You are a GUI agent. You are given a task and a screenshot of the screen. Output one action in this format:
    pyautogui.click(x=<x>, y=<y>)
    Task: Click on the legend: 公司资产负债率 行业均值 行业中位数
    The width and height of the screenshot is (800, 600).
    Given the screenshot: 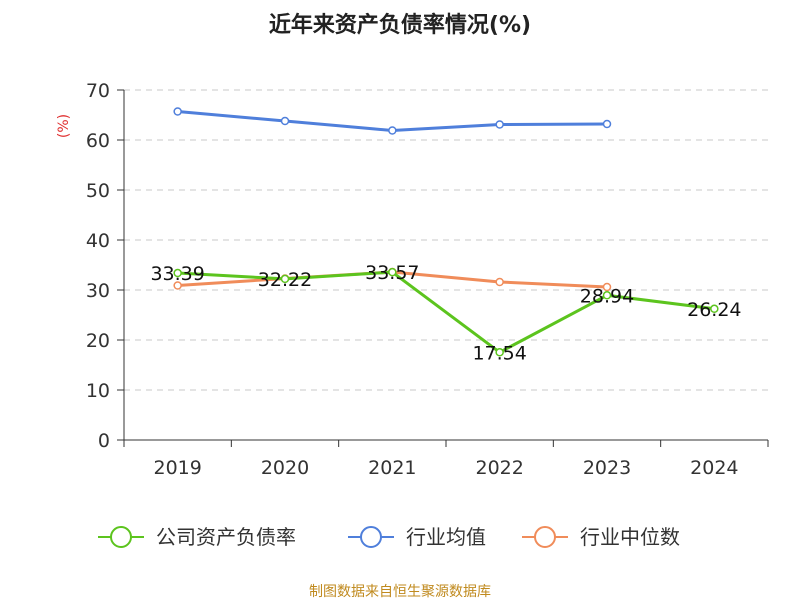 What is the action you would take?
    pyautogui.click(x=389, y=537)
    